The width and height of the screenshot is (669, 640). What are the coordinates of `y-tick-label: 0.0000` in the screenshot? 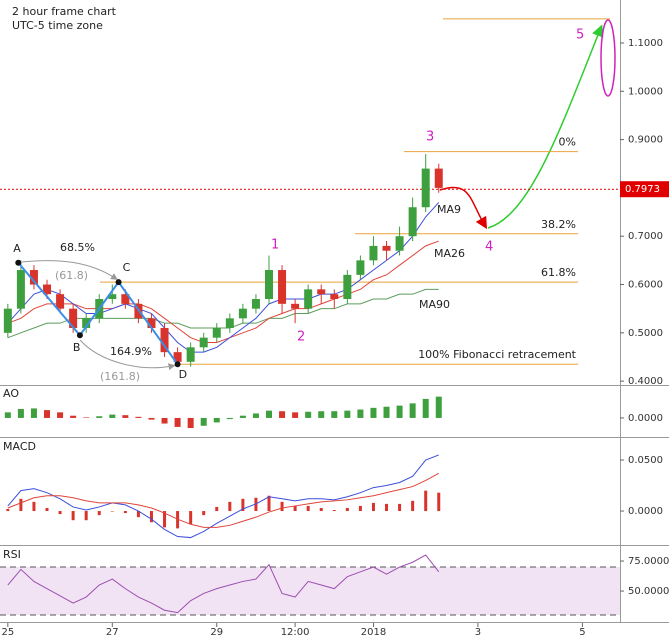 It's located at (645, 418).